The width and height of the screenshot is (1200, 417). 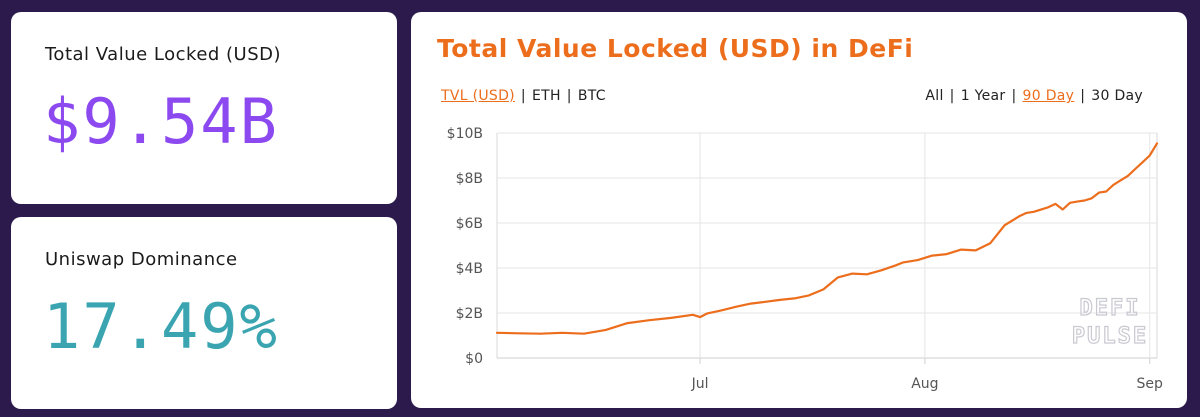 I want to click on chart-title: Total Value Locked (USD) in DeFi, so click(x=675, y=48).